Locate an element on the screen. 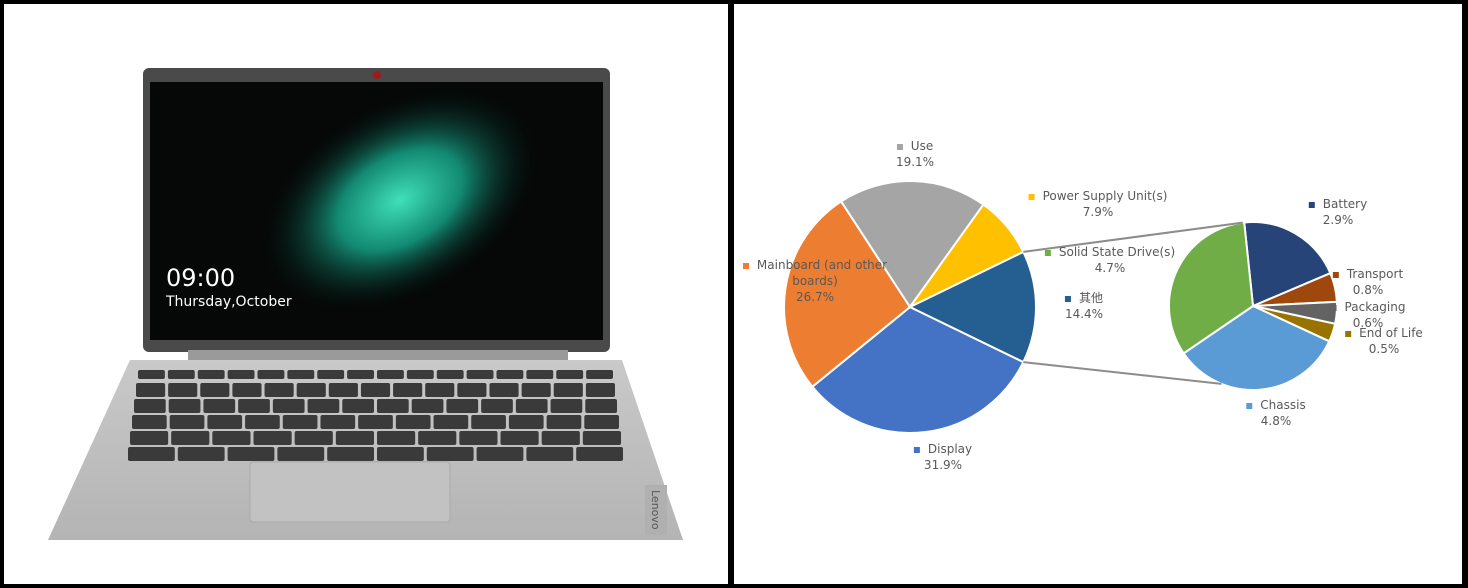 The height and width of the screenshot is (588, 1468). label-value: 0.5% is located at coordinates (1384, 349).